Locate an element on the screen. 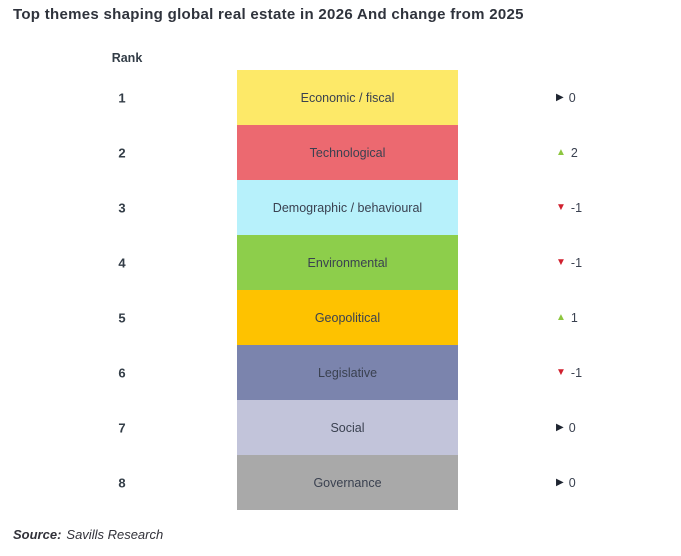 The width and height of the screenshot is (681, 556). theme-bar: Social is located at coordinates (347, 427).